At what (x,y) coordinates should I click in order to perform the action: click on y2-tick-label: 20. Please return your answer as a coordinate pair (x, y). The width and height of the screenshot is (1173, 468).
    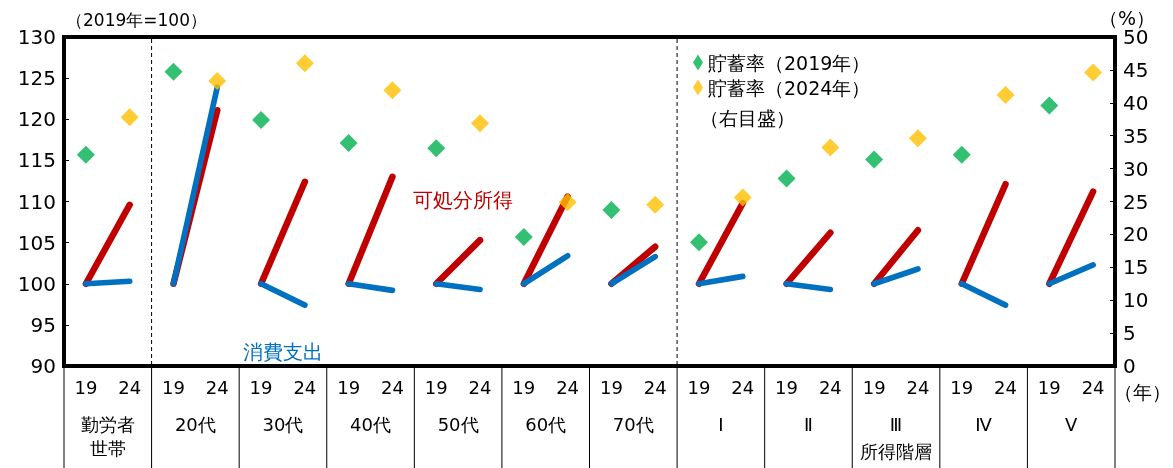
    Looking at the image, I should click on (1136, 234).